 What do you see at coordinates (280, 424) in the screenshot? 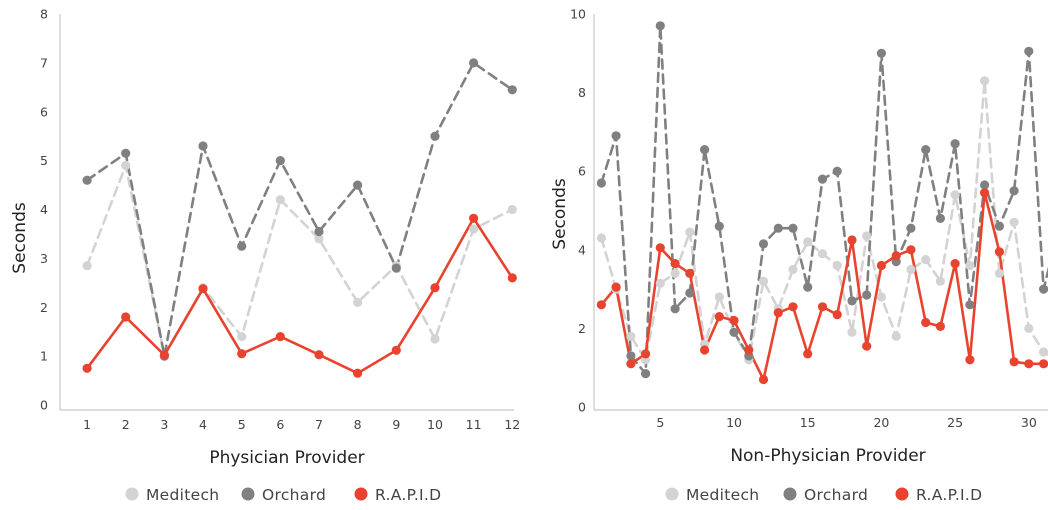
I see `x-tick-label-physician-6: 6` at bounding box center [280, 424].